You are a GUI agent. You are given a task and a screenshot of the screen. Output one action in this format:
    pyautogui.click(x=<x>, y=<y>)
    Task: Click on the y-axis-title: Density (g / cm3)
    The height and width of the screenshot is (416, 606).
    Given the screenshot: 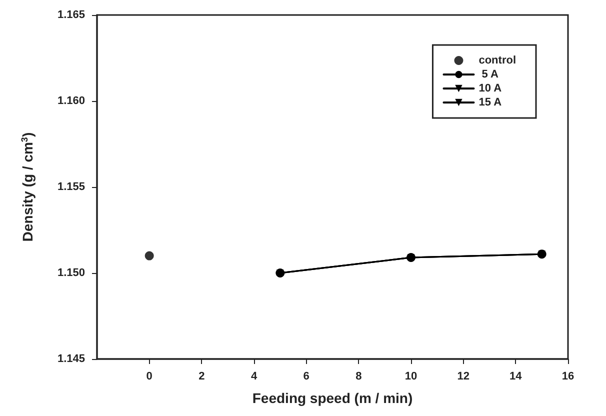 What is the action you would take?
    pyautogui.click(x=28, y=187)
    